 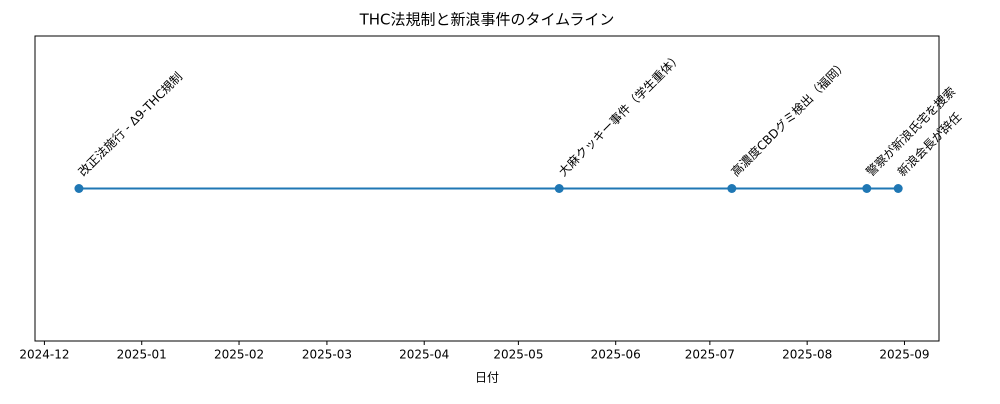 I want to click on x-tick-label: 2025-08, so click(x=807, y=355).